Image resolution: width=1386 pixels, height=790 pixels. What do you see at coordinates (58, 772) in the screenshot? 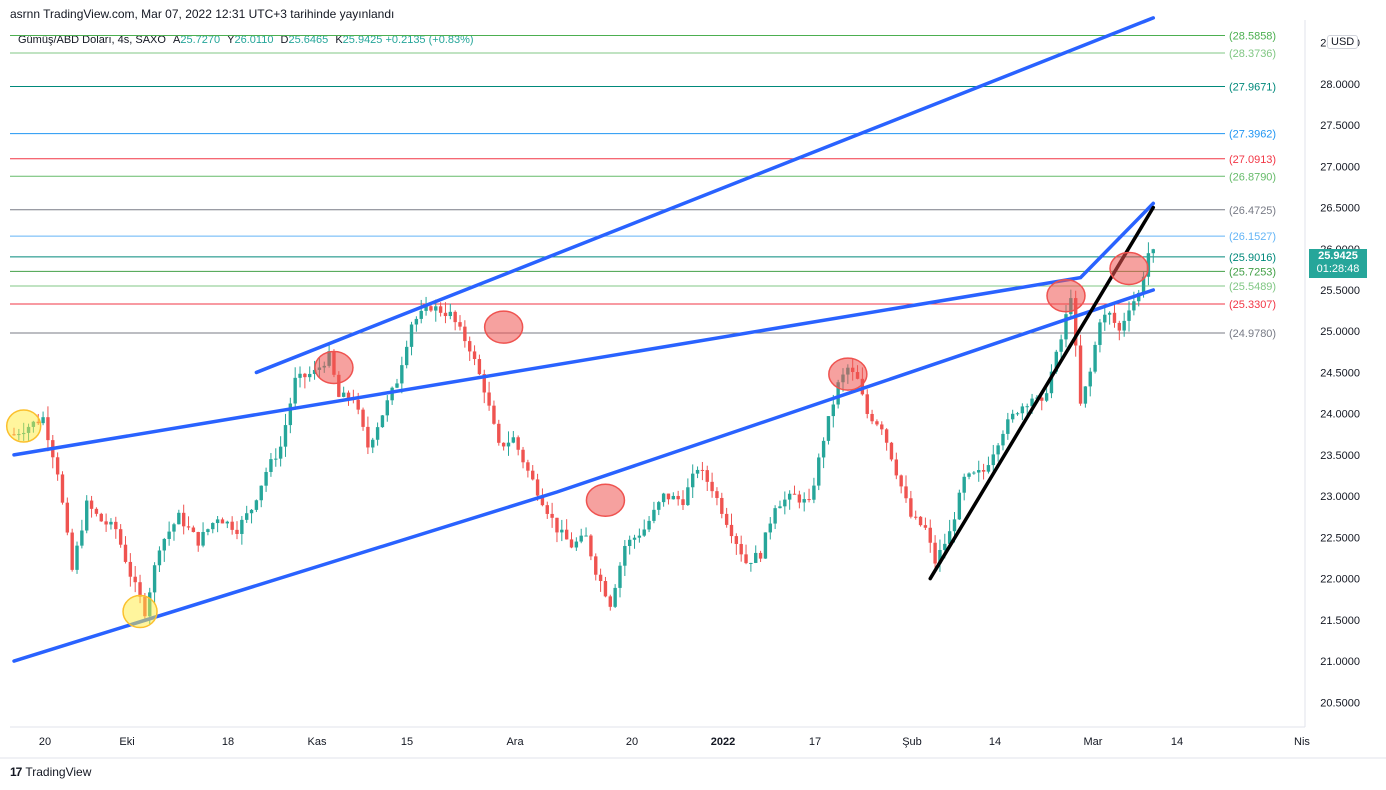
I see `brand-name: TradingView` at bounding box center [58, 772].